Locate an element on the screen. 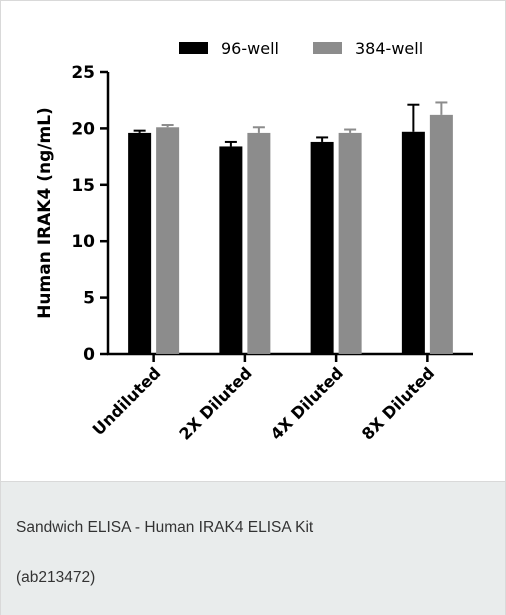 The image size is (506, 615). x-tick-label: 8X Diluted is located at coordinates (398, 403).